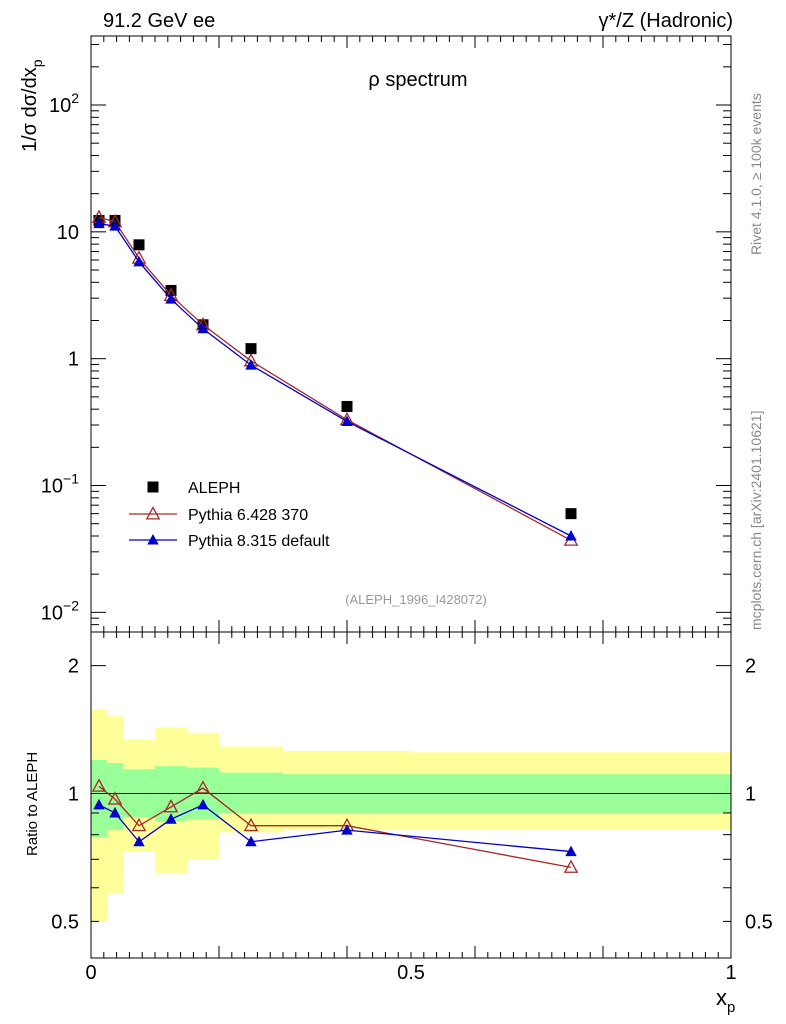 The height and width of the screenshot is (1024, 786). What do you see at coordinates (68, 233) in the screenshot?
I see `main-y-tick-label: 10` at bounding box center [68, 233].